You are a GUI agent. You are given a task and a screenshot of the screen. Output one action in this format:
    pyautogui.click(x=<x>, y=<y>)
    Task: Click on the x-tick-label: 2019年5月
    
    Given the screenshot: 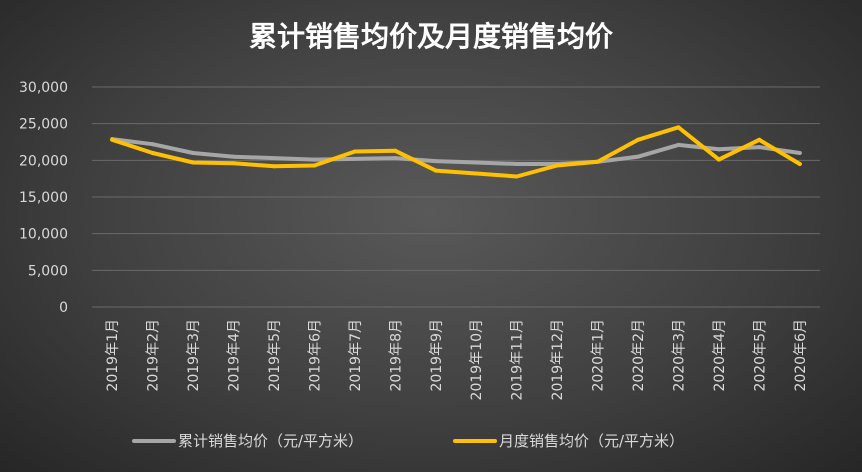 What is the action you would take?
    pyautogui.click(x=275, y=355)
    